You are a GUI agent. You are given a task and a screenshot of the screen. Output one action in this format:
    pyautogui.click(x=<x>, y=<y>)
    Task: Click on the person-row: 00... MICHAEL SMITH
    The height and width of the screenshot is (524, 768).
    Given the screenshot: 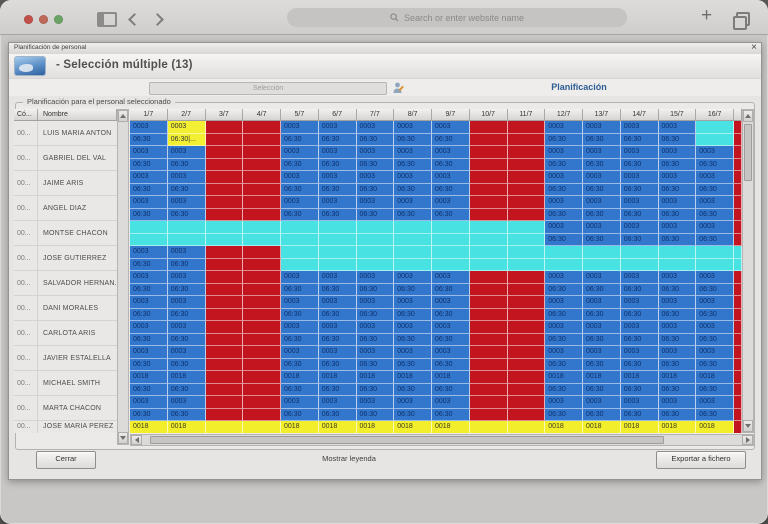 What is the action you would take?
    pyautogui.click(x=65, y=383)
    